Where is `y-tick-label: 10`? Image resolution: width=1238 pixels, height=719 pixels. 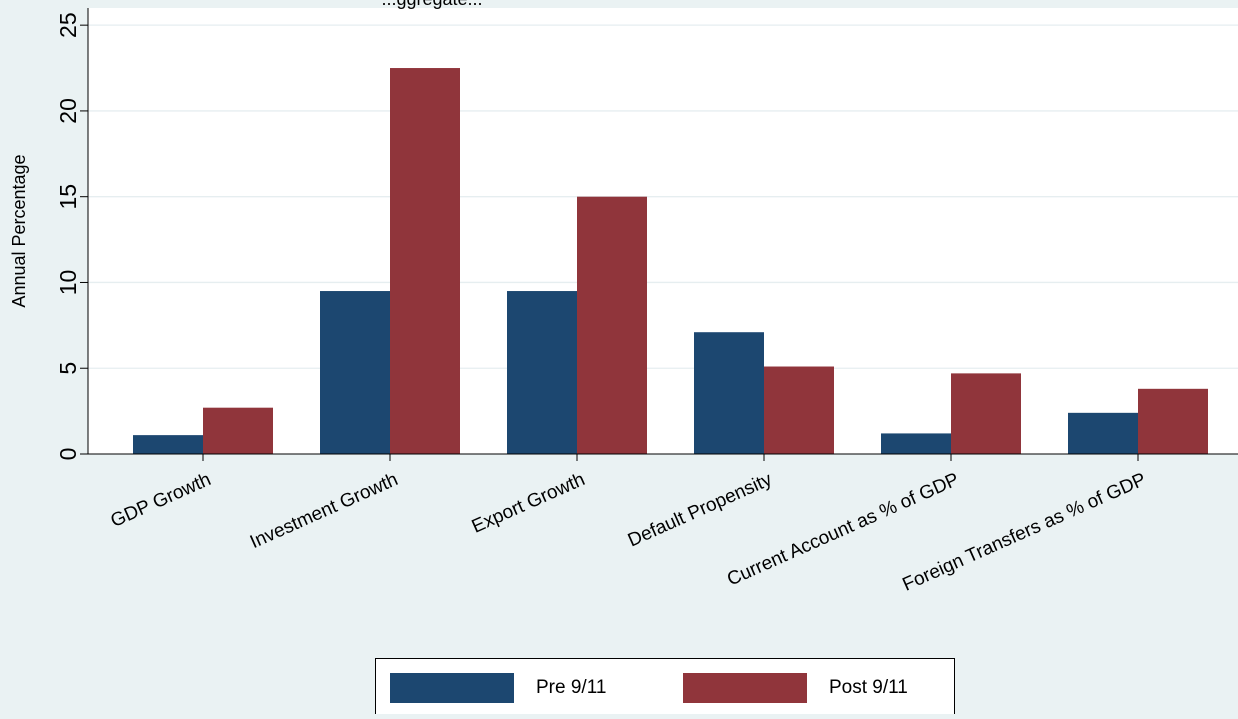
y-tick-label: 10 is located at coordinates (68, 283).